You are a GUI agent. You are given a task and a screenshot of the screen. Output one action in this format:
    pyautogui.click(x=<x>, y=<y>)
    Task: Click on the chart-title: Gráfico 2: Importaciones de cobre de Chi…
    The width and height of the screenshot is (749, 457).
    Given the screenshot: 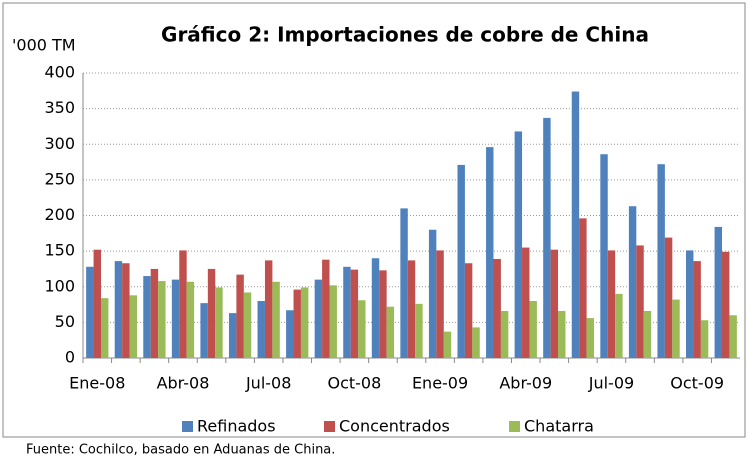 What is the action you would take?
    pyautogui.click(x=405, y=35)
    